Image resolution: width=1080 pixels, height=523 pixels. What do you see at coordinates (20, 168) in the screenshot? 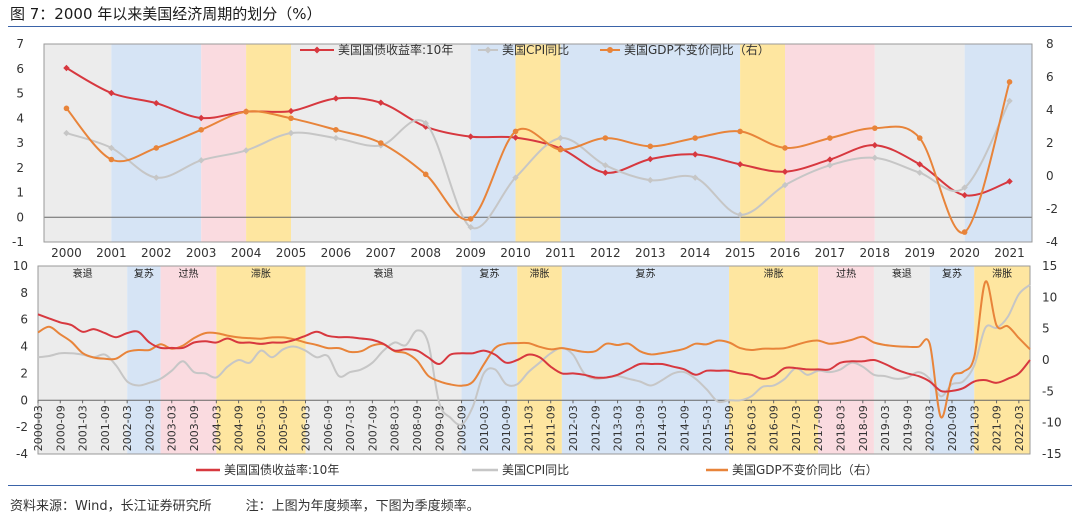
I see `top-left-tick-label: 2` at bounding box center [20, 168].